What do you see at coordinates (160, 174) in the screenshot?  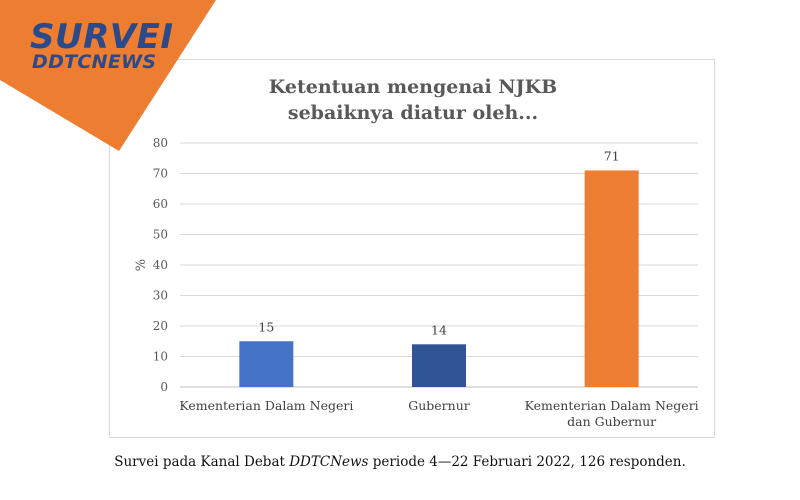 I see `y-tick-label: 70` at bounding box center [160, 174].